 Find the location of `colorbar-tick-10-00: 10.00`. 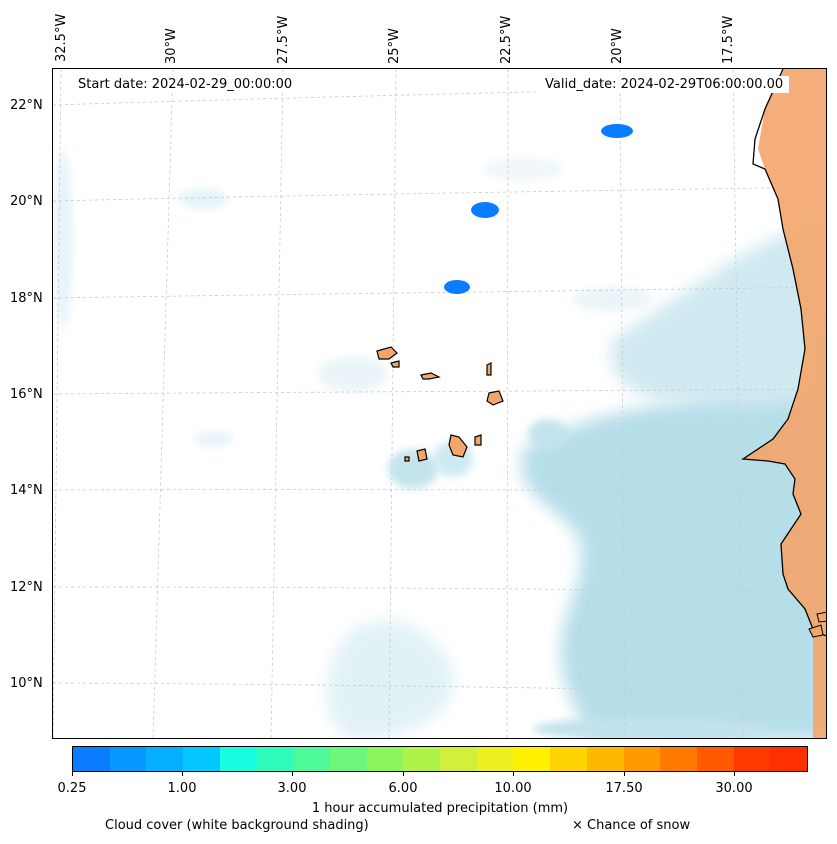

colorbar-tick-10-00: 10.00 is located at coordinates (513, 788).